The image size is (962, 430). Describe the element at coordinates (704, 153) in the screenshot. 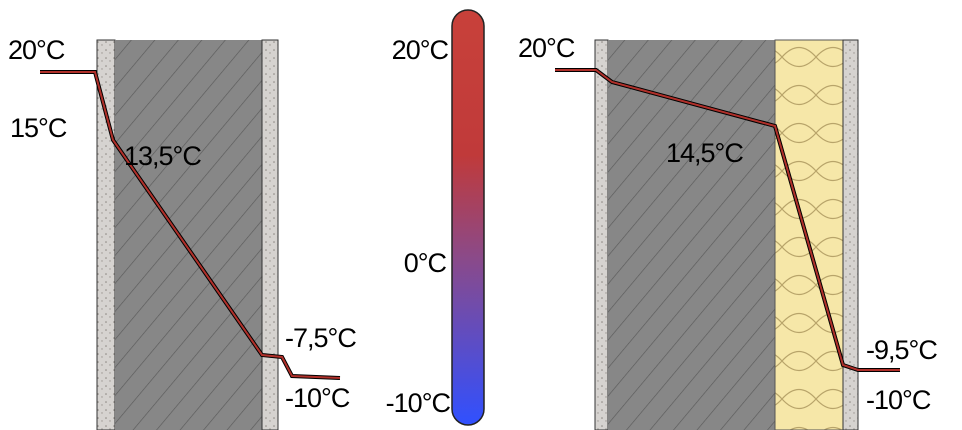

I see `label: 14,5°C` at that location.